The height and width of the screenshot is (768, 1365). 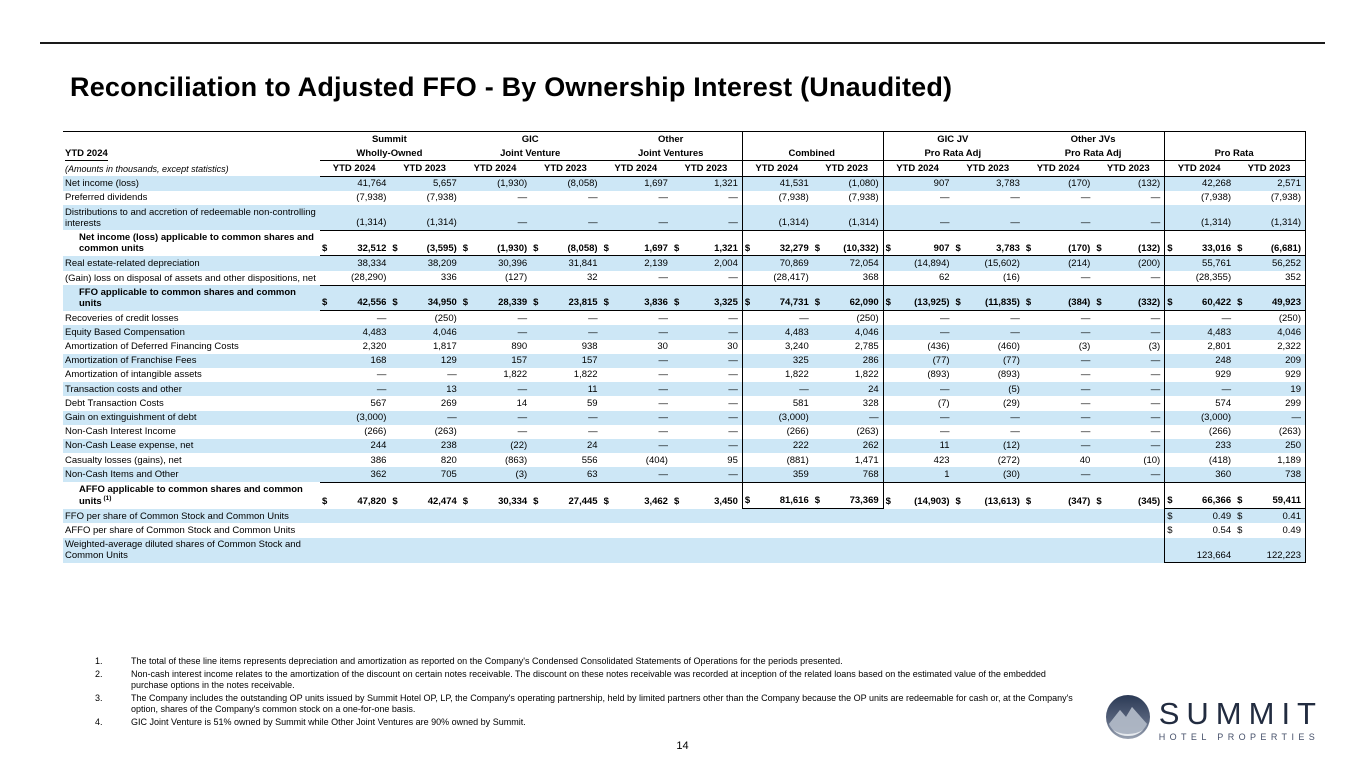 I want to click on table-cell: $66,366, so click(x=1200, y=496).